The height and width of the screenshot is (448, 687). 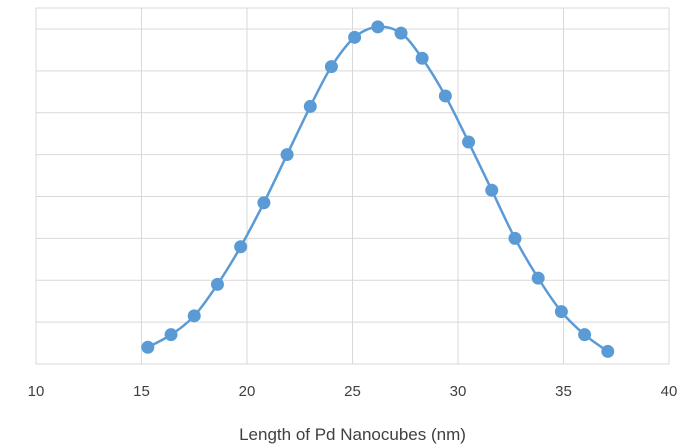 What do you see at coordinates (247, 391) in the screenshot?
I see `x-tick-label: 20` at bounding box center [247, 391].